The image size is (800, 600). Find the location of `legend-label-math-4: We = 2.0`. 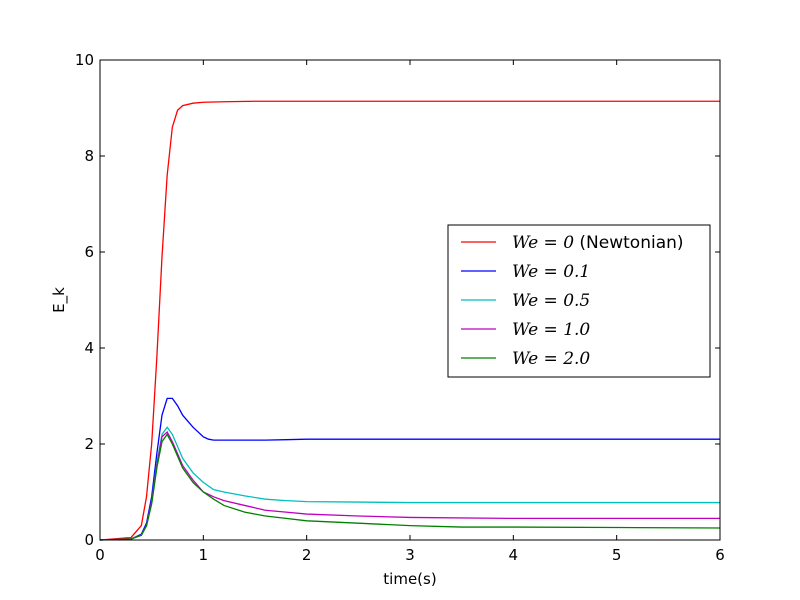

legend-label-math-4: We = 2.0 is located at coordinates (551, 359).